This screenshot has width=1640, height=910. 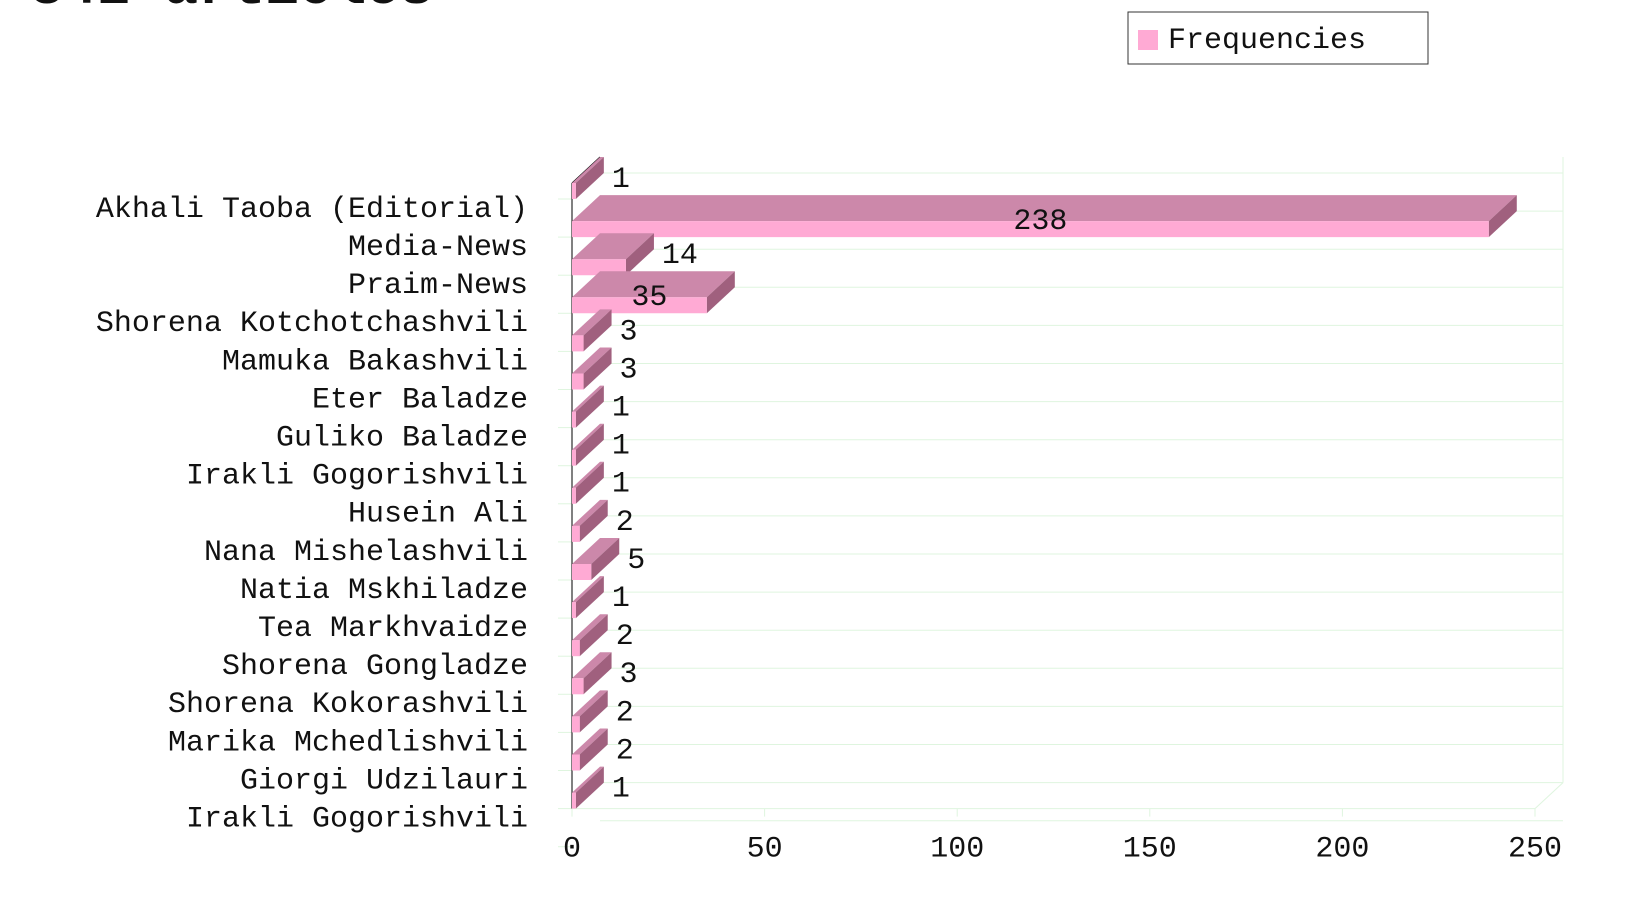 I want to click on value-label: 35, so click(x=649, y=298).